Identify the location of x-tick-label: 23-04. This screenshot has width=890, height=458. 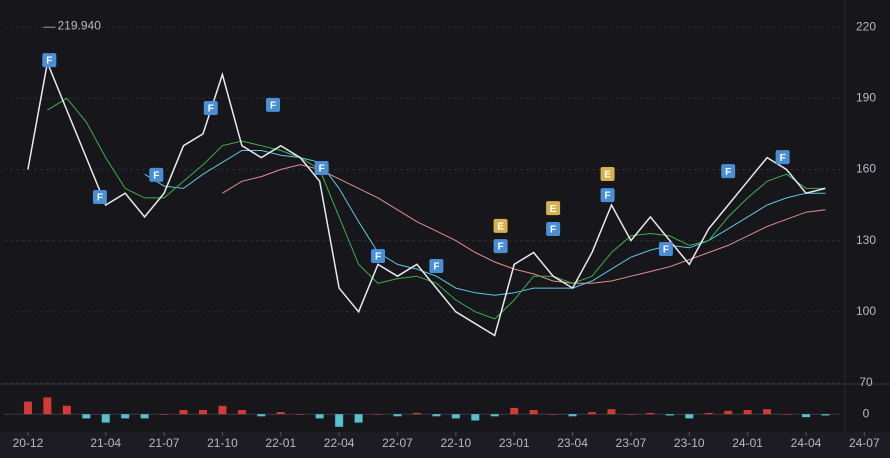
(572, 443).